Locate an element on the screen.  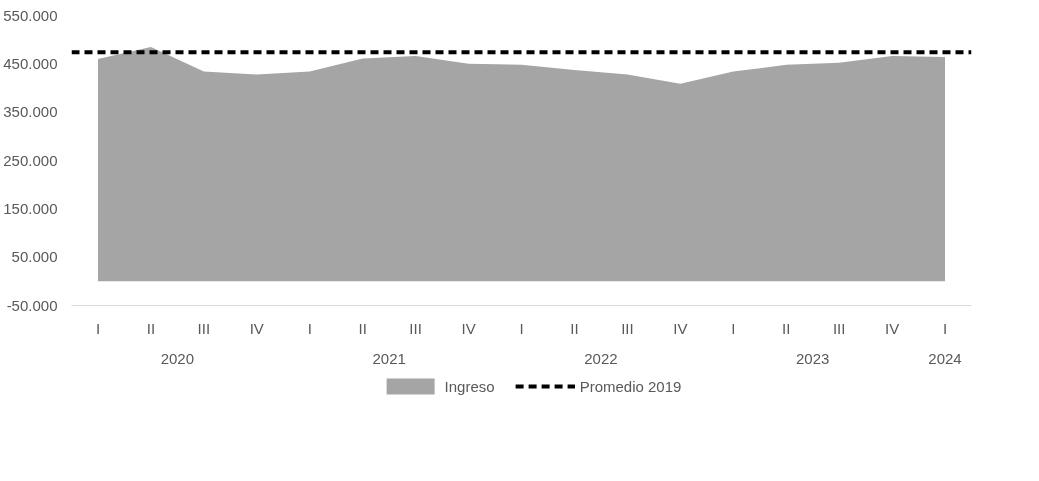
text: 2024 is located at coordinates (945, 358).